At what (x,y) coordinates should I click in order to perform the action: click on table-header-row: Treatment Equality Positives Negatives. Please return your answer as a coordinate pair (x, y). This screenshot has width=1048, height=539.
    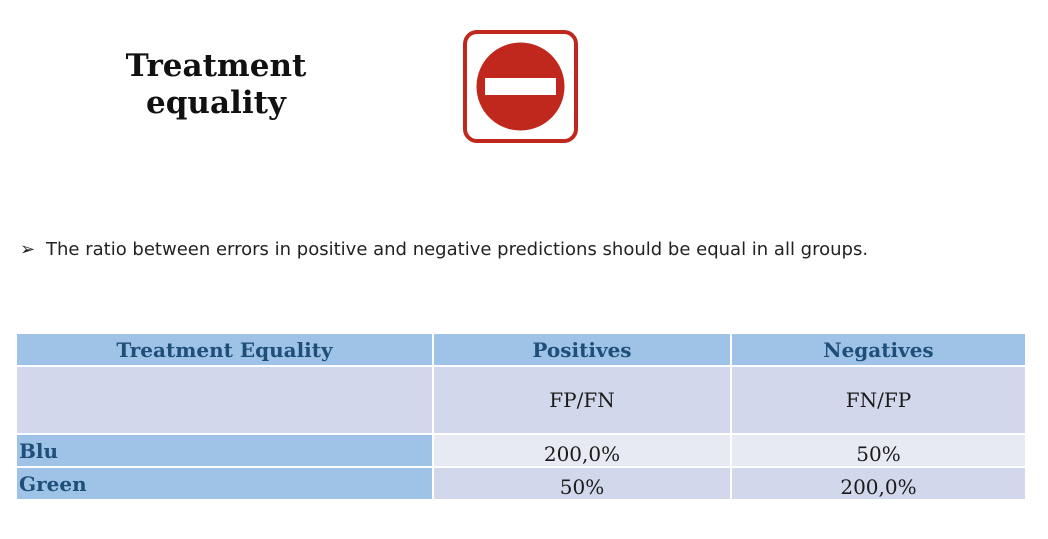
    Looking at the image, I should click on (522, 350).